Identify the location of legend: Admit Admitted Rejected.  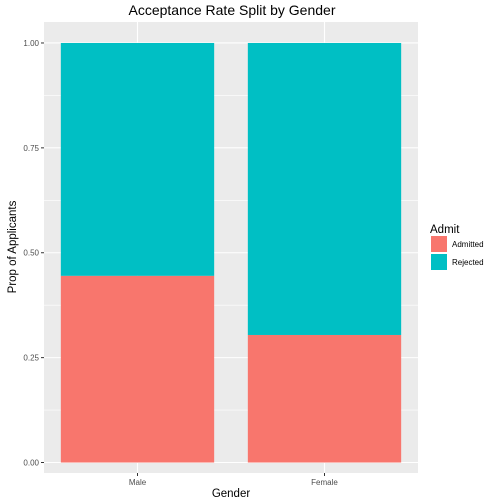
(457, 247).